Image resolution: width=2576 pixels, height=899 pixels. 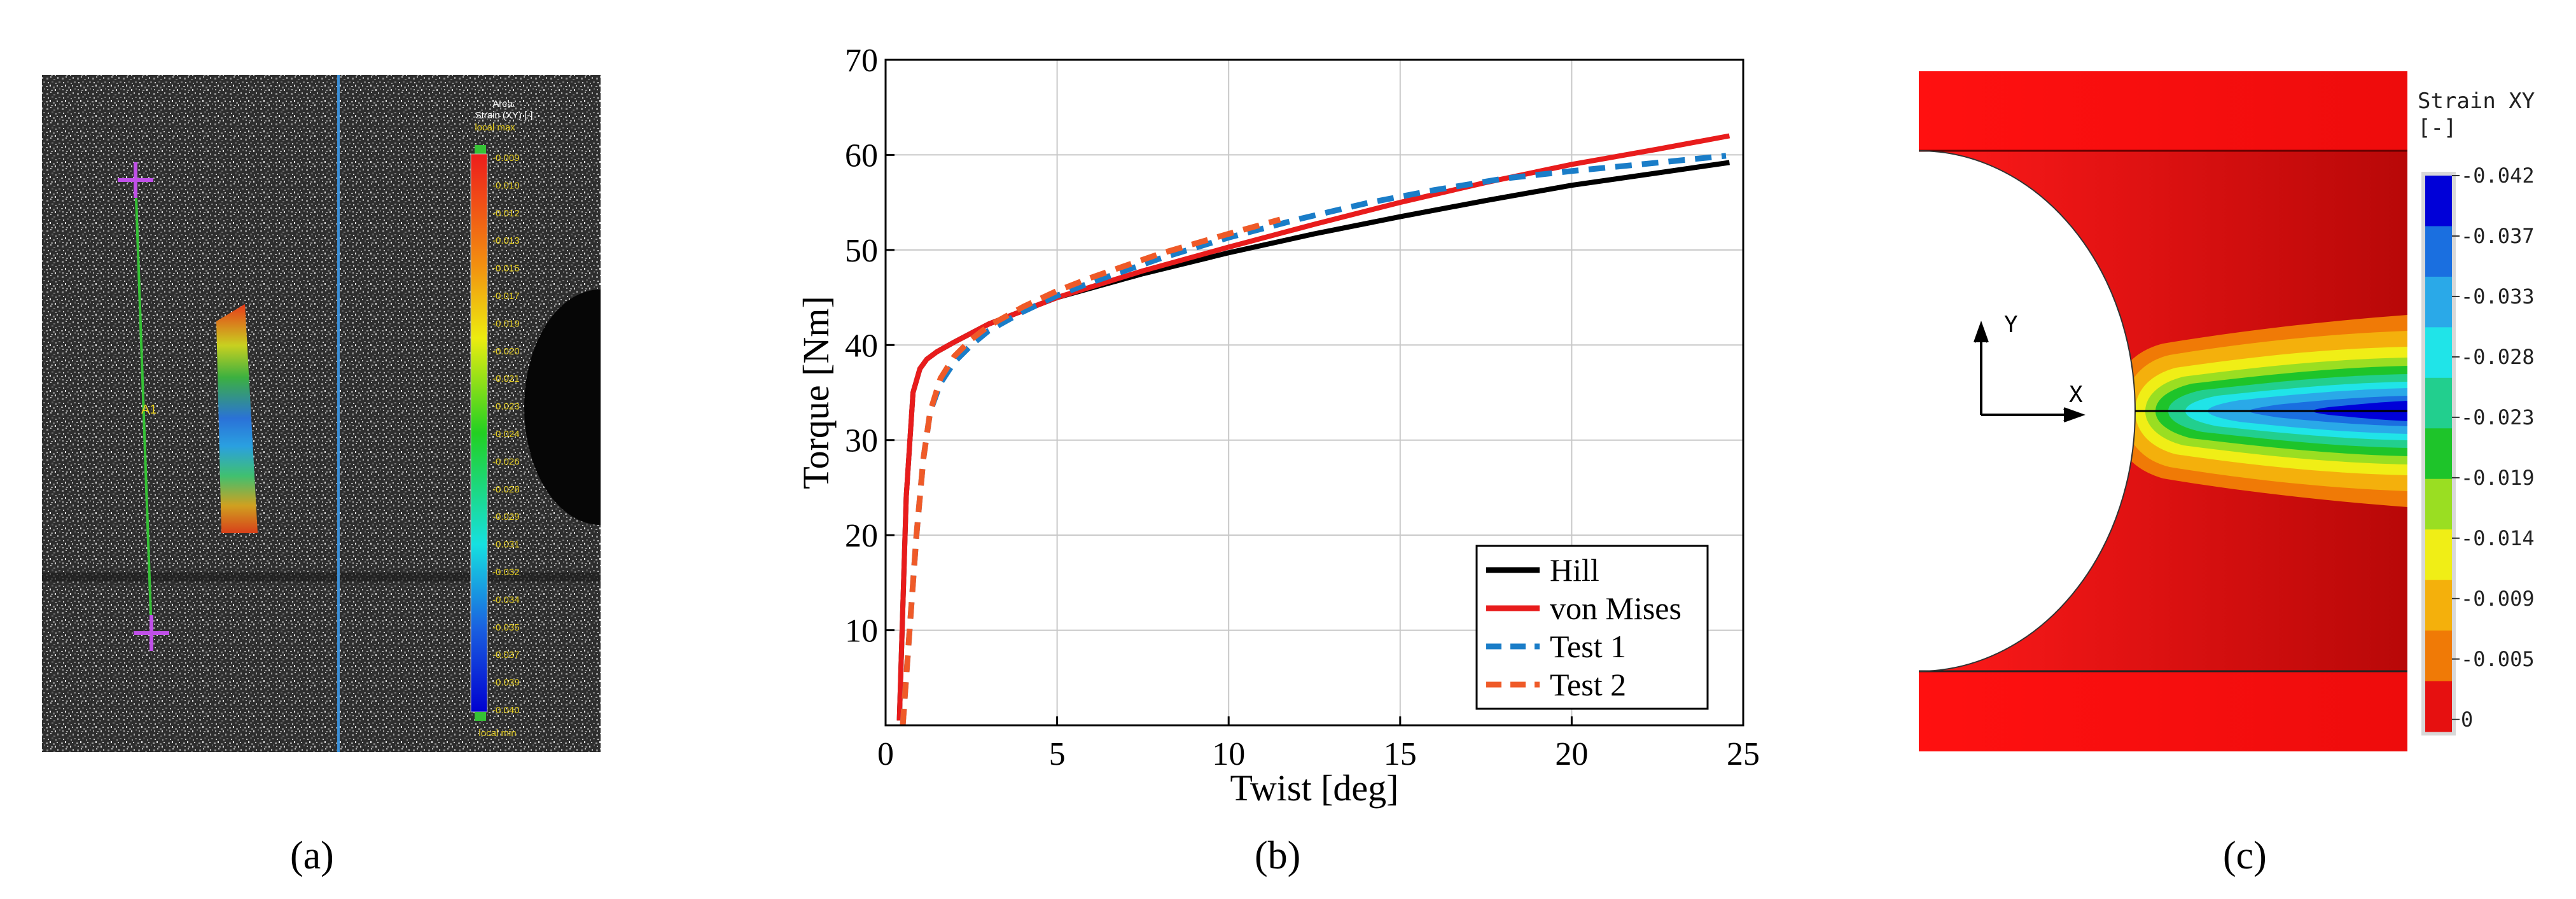 What do you see at coordinates (2076, 395) in the screenshot?
I see `axis-label-x: X` at bounding box center [2076, 395].